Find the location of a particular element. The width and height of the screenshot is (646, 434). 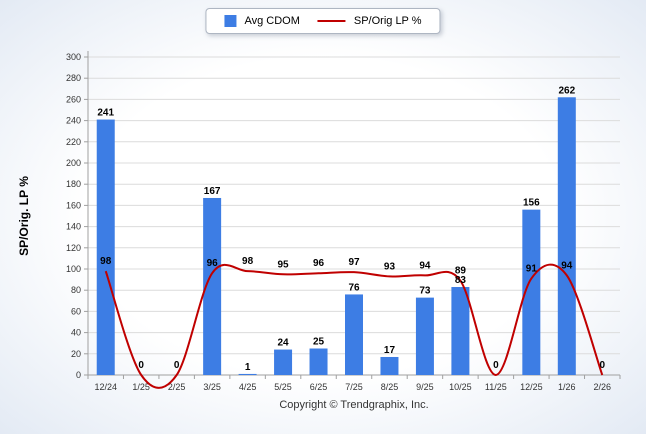

svg-text: 260 is located at coordinates (73, 99).